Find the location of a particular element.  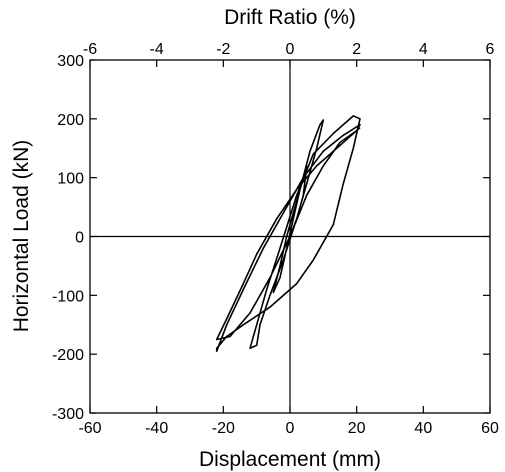

x-tick-label: 0 is located at coordinates (290, 428).